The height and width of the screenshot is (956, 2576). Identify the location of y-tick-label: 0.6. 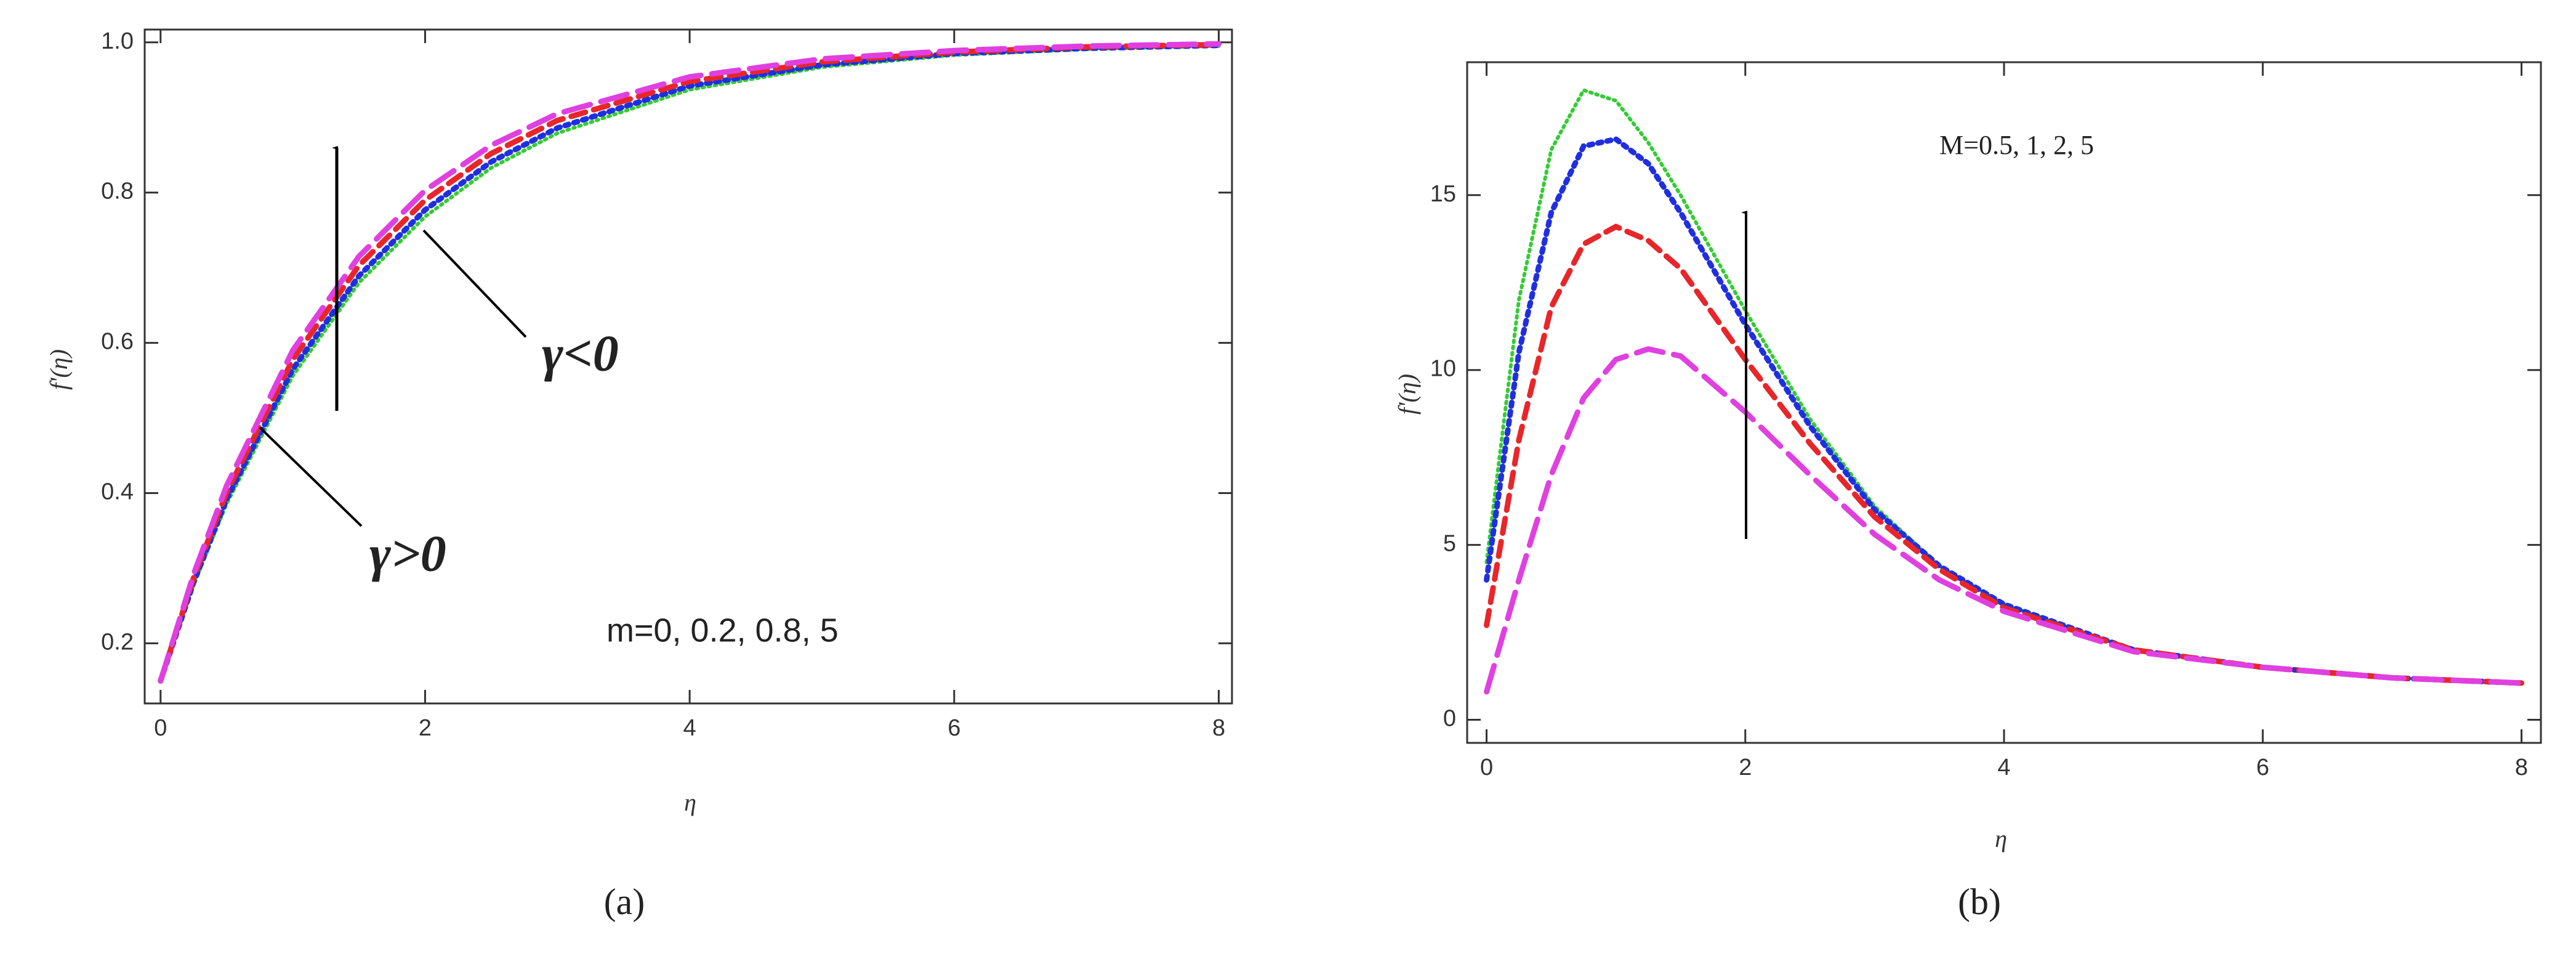
(117, 342).